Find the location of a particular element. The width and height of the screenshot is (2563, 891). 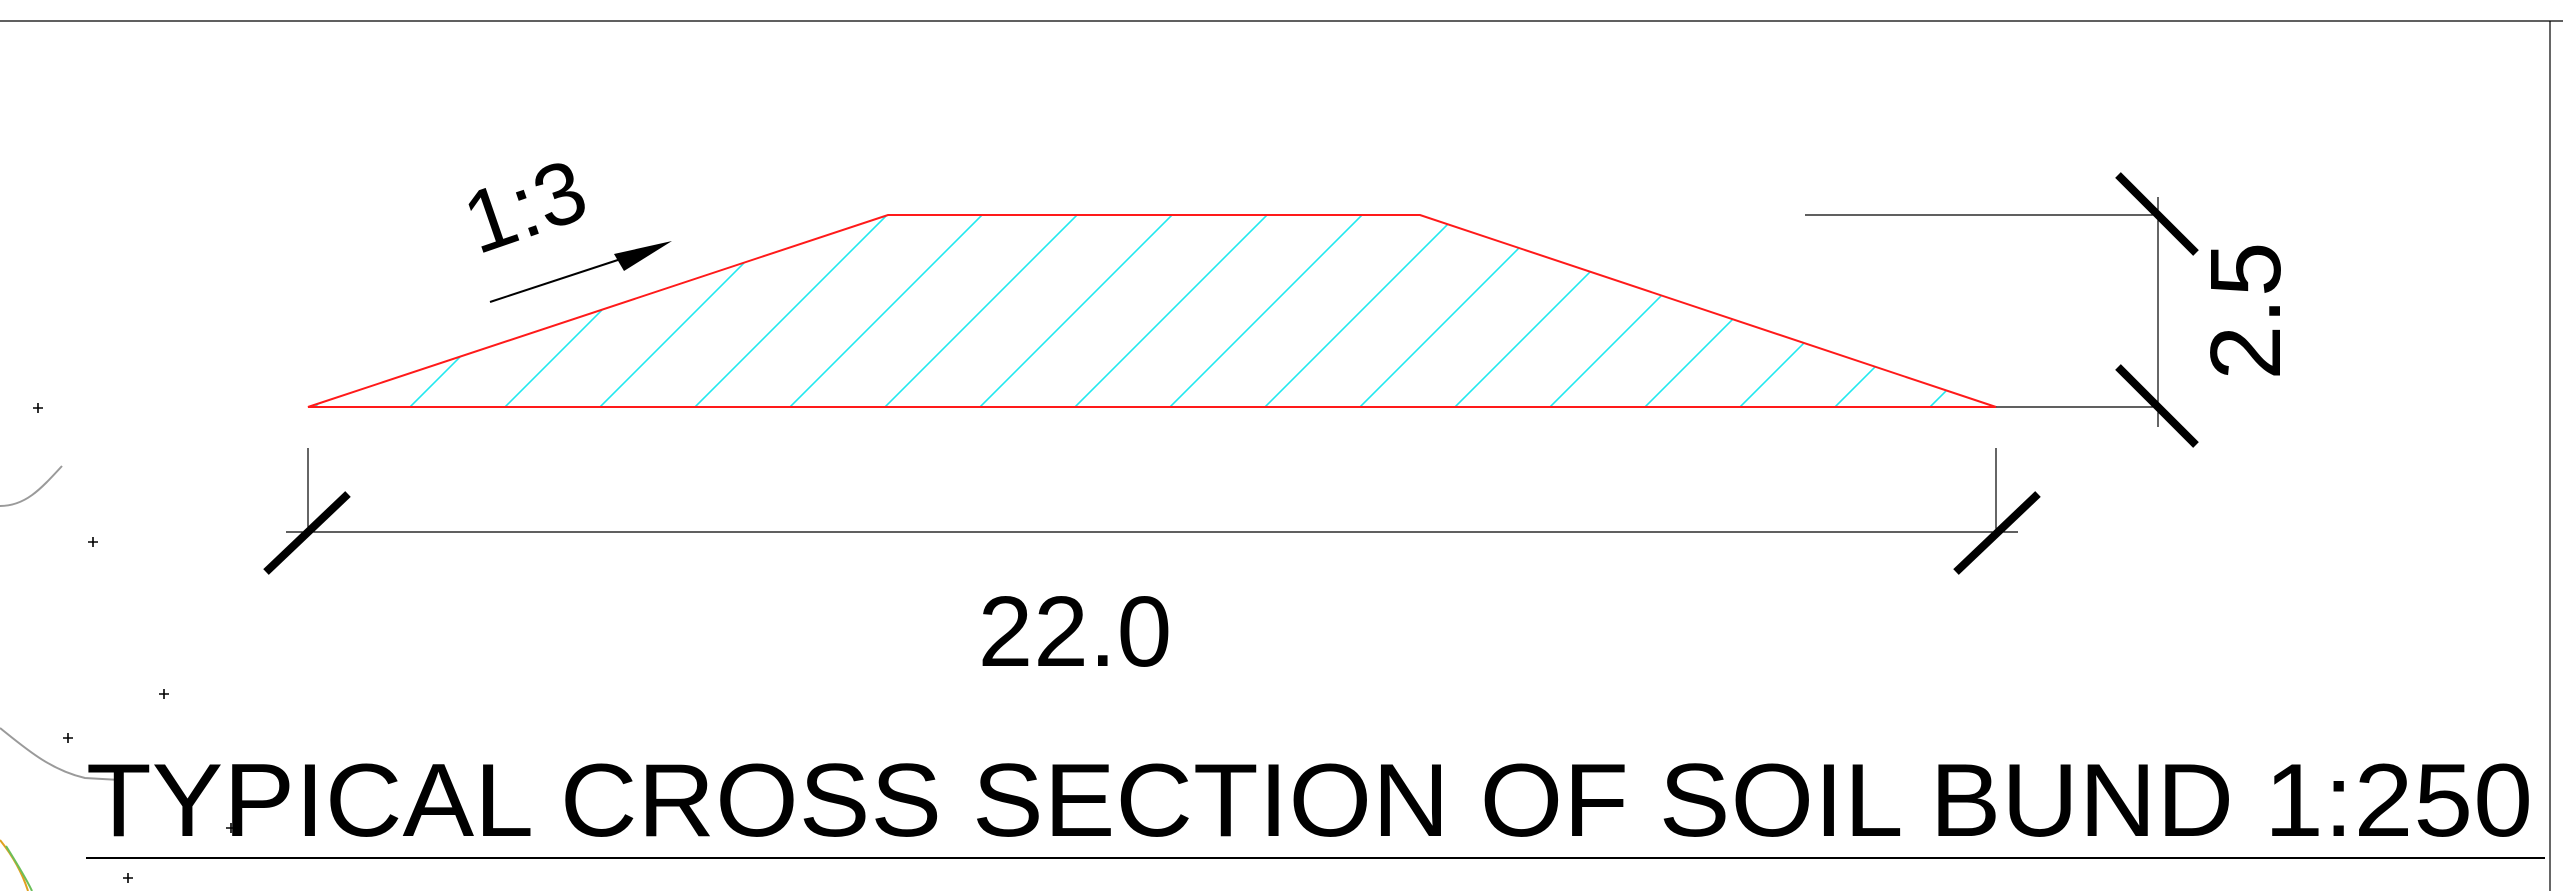

drawing-title: TYPICAL CROSS SECTION OF SOIL BUND 1:250 is located at coordinates (1309, 801).